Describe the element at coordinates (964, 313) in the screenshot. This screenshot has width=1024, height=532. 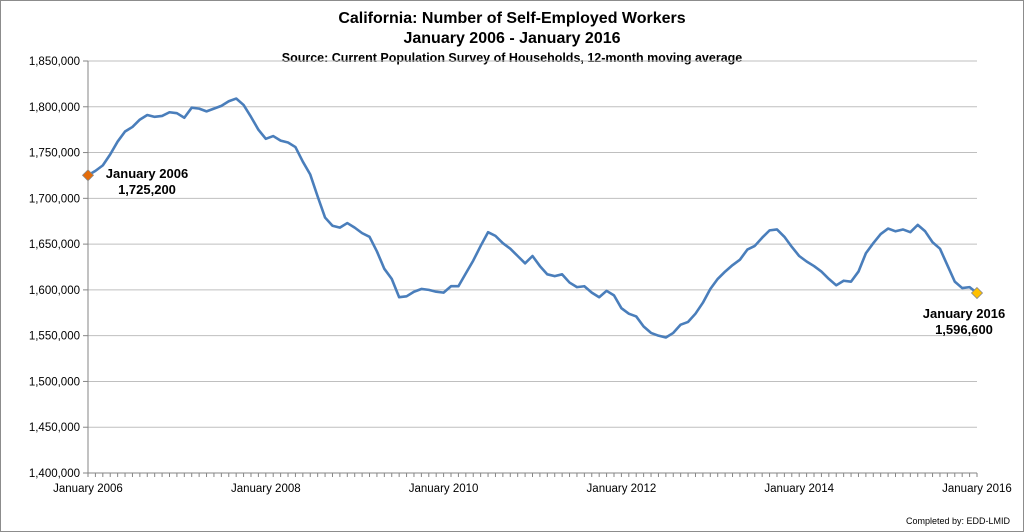
I see `end-annotation-label: January 2016` at that location.